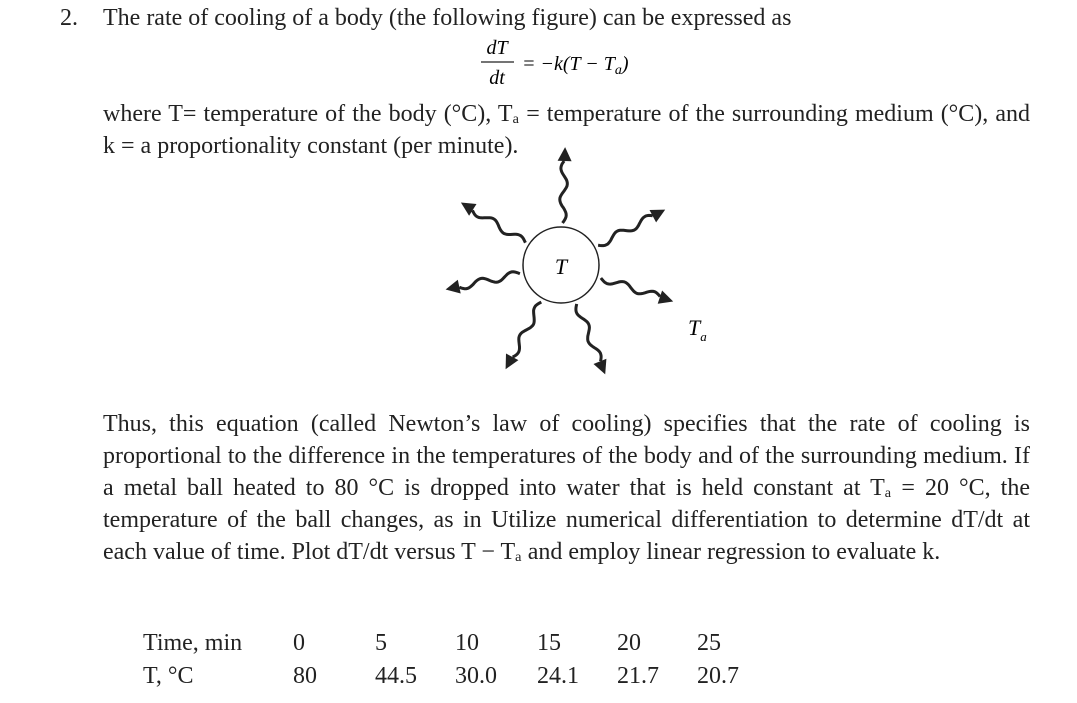 This screenshot has width=1077, height=703. What do you see at coordinates (69, 18) in the screenshot?
I see `problem-number: 2.` at bounding box center [69, 18].